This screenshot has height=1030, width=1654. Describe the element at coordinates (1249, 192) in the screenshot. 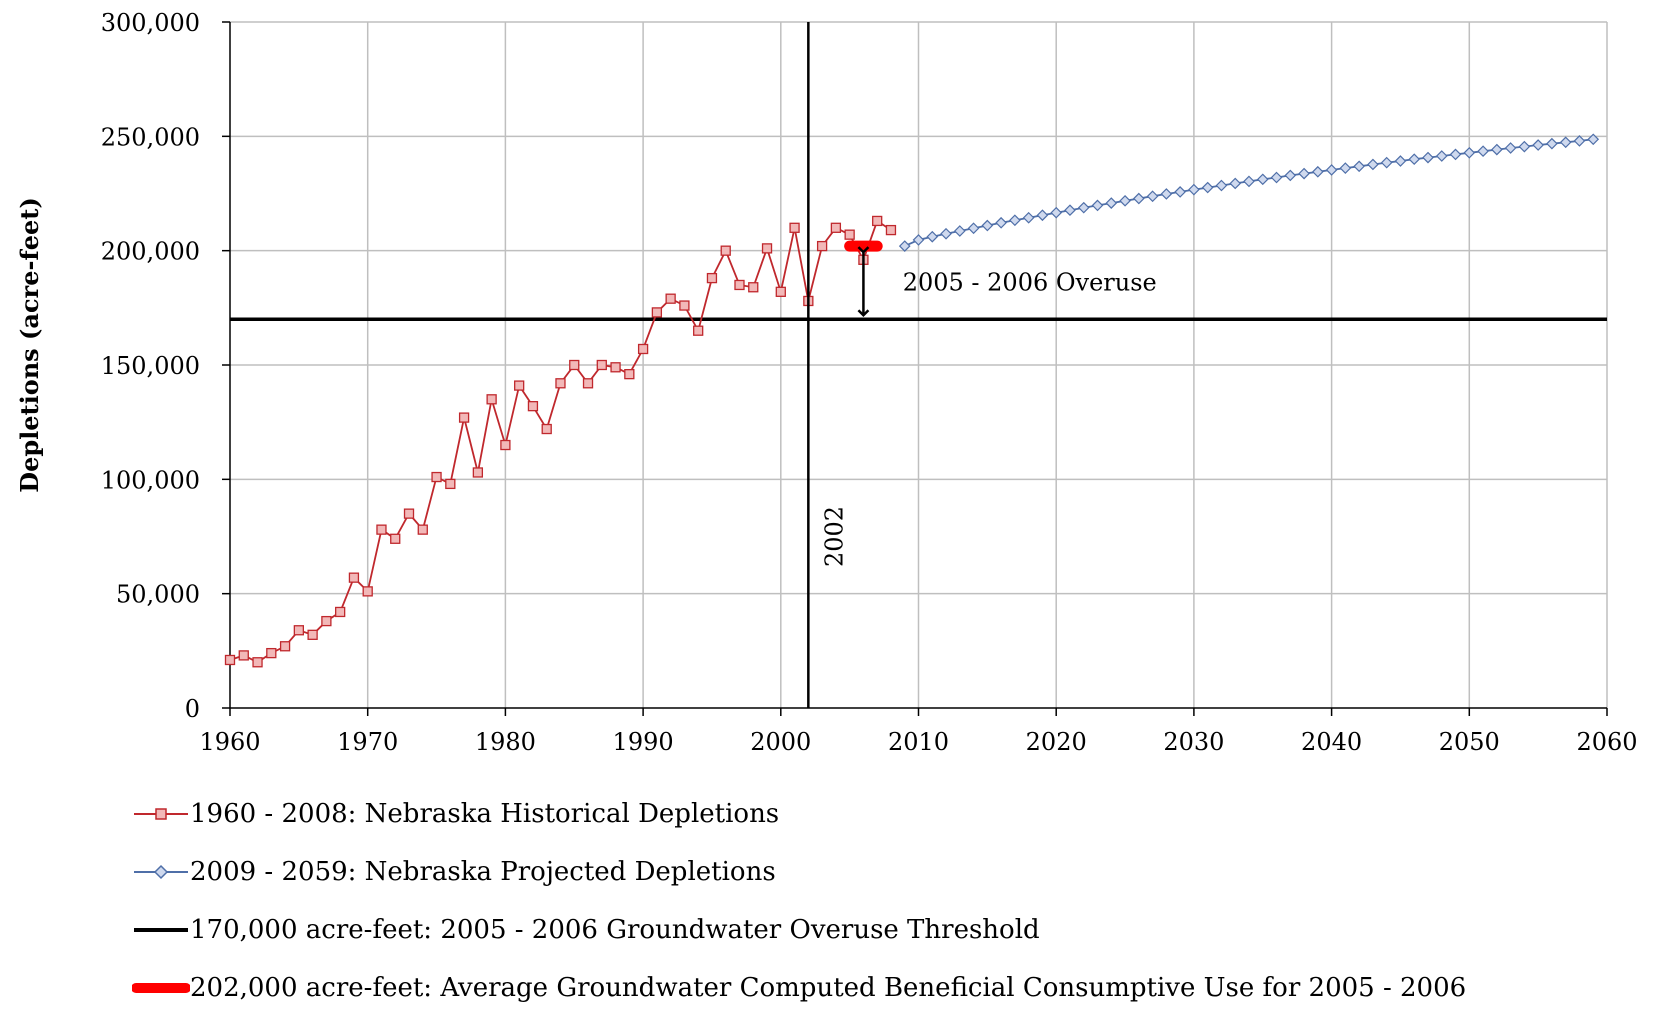

I see `series-projected-line` at that location.